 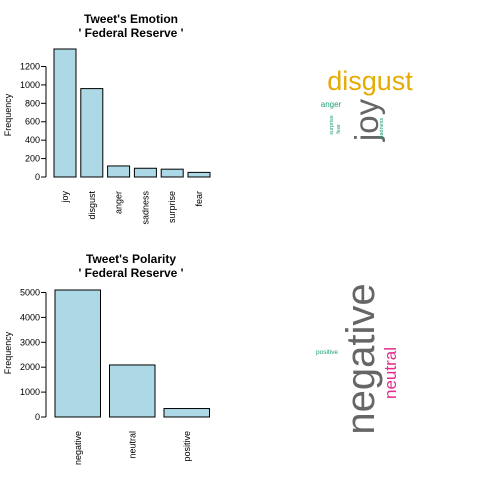 I want to click on emotion-y-axis: 0 200 400 600 800 1000 1200, so click(x=33, y=121).